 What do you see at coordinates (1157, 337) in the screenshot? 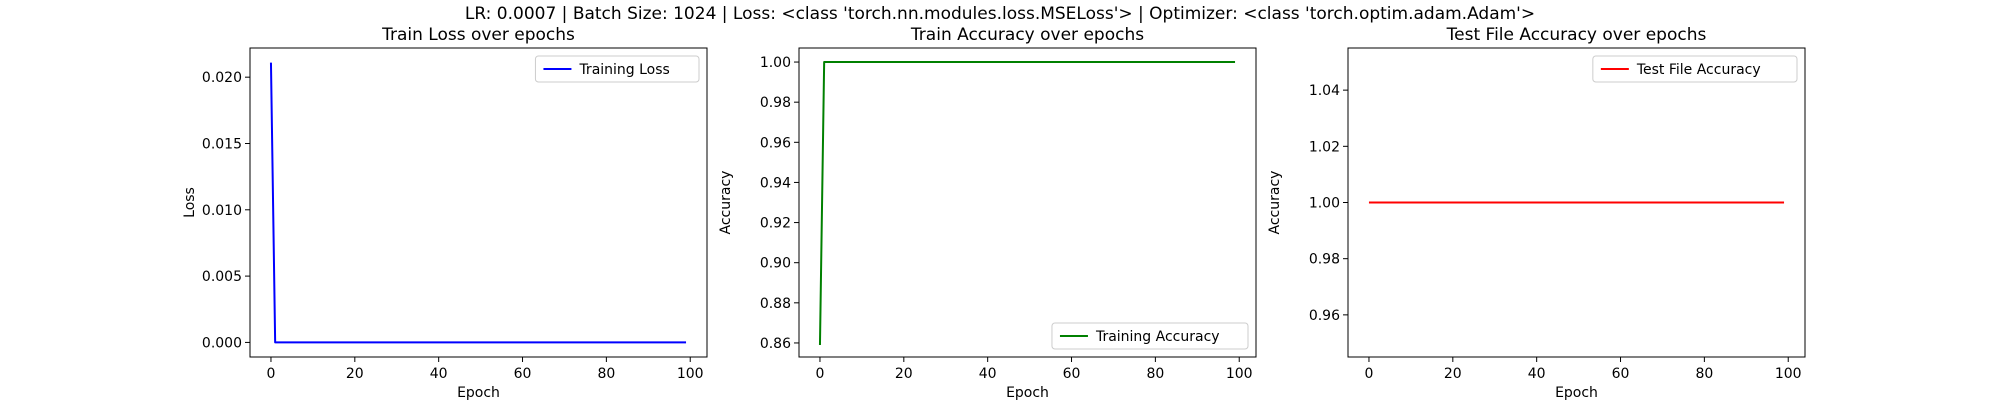
I see `legend-label: Training Accuracy` at bounding box center [1157, 337].